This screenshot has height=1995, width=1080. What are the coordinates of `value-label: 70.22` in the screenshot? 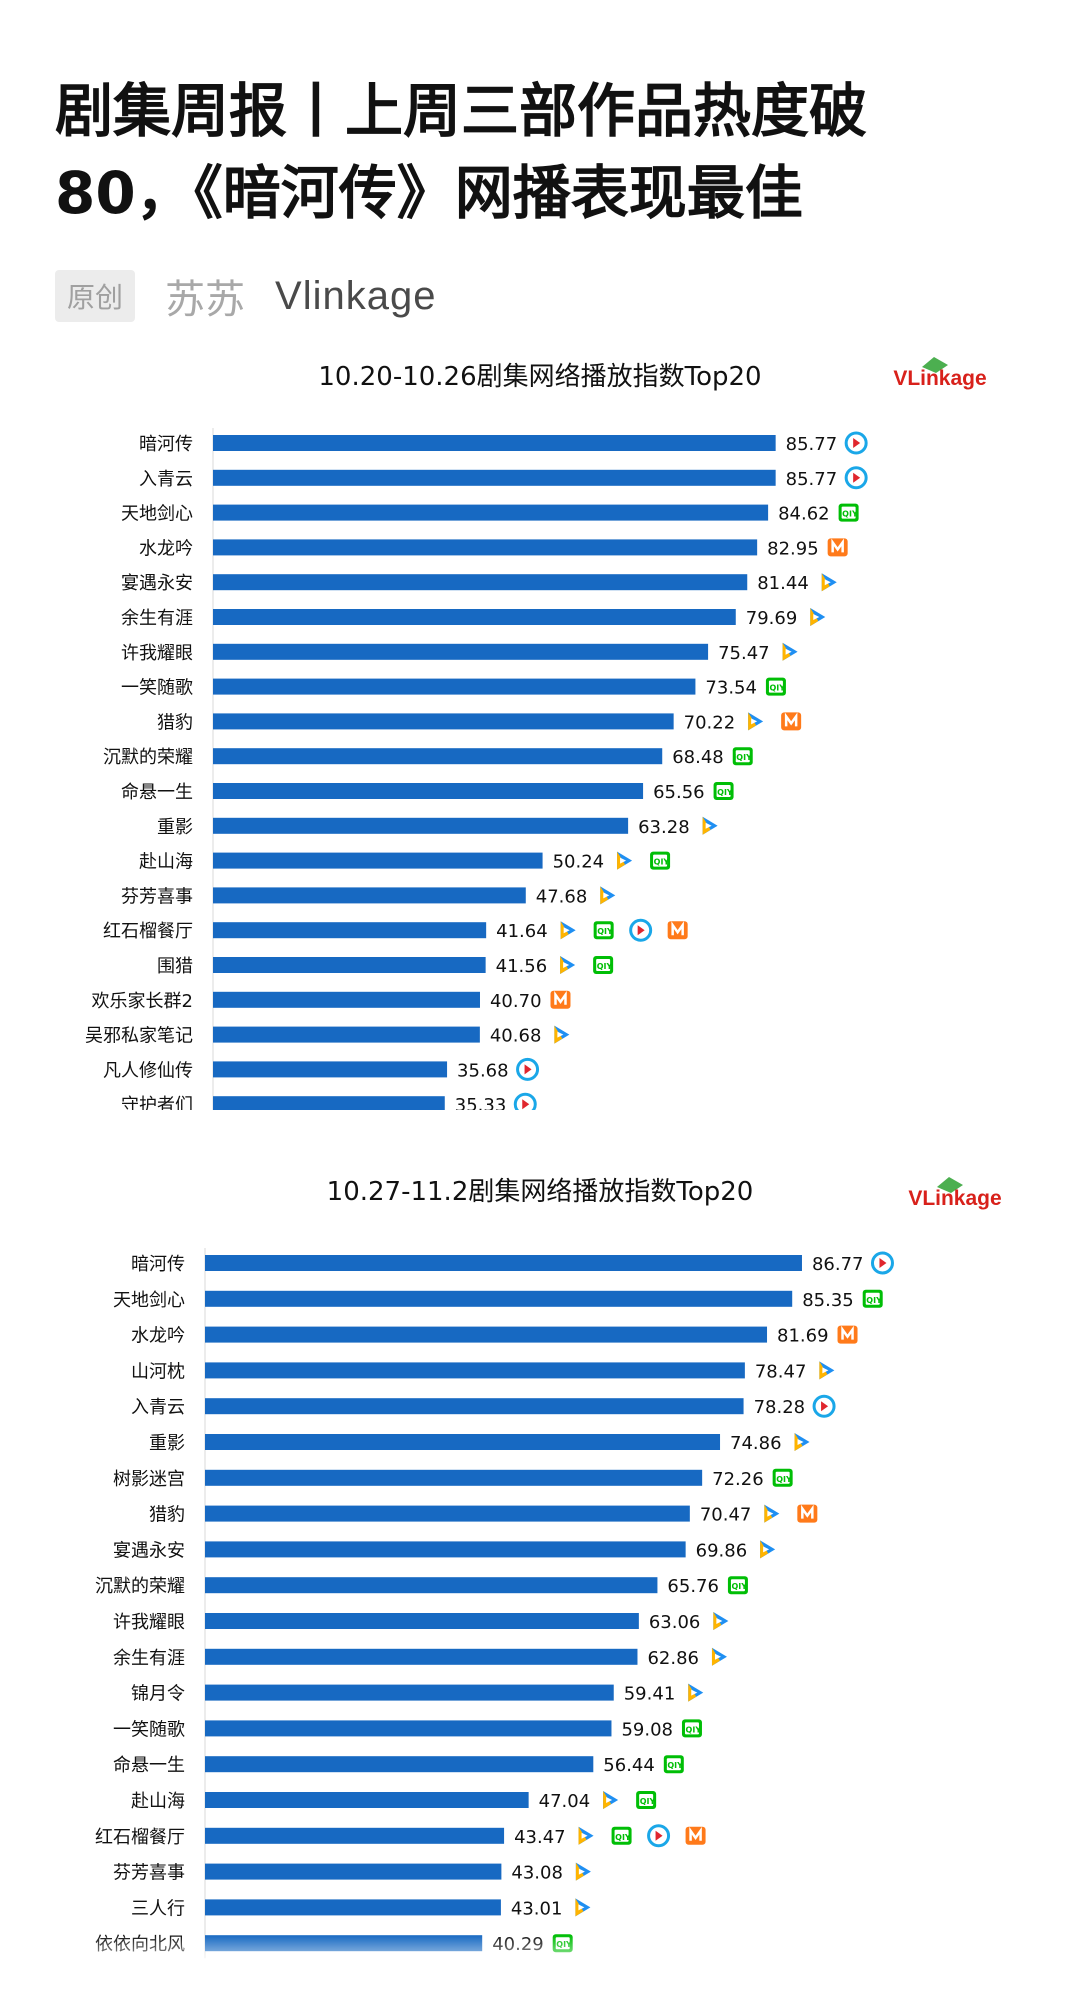 It's located at (710, 722).